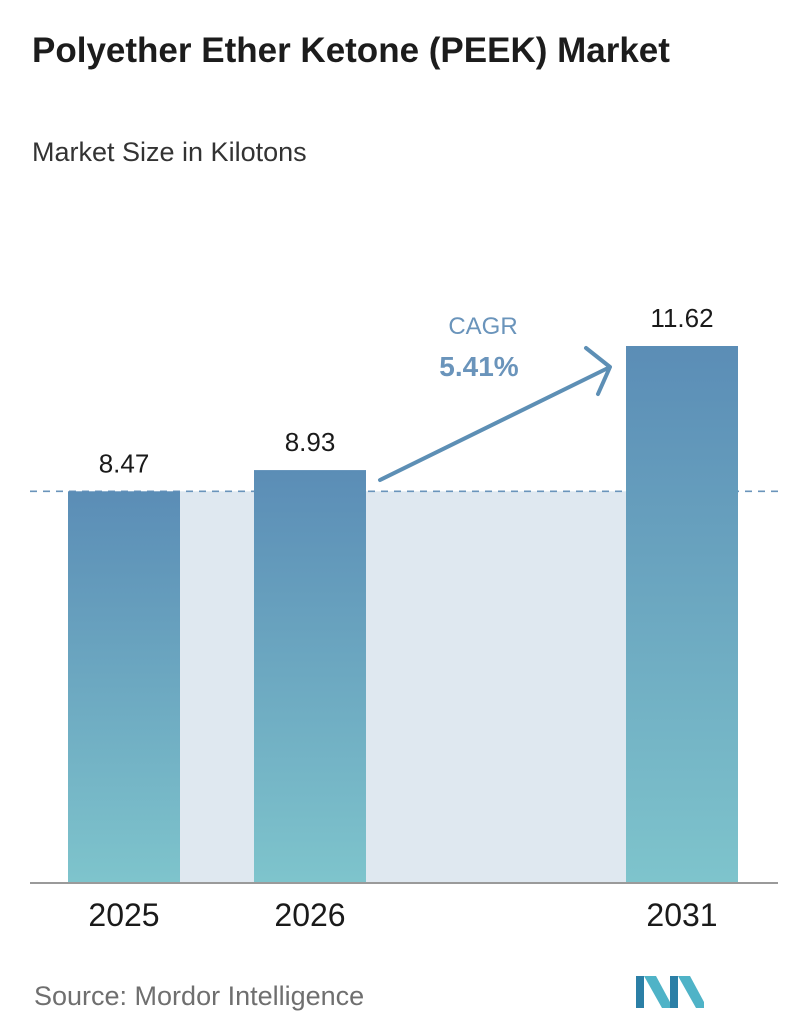 The height and width of the screenshot is (1034, 796). I want to click on bar-2025, so click(124, 686).